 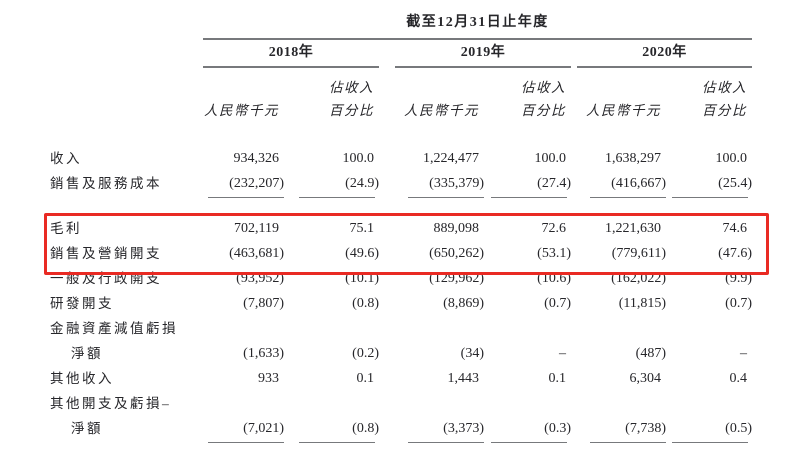 What do you see at coordinates (398, 135) in the screenshot?
I see `header-body-spacer` at bounding box center [398, 135].